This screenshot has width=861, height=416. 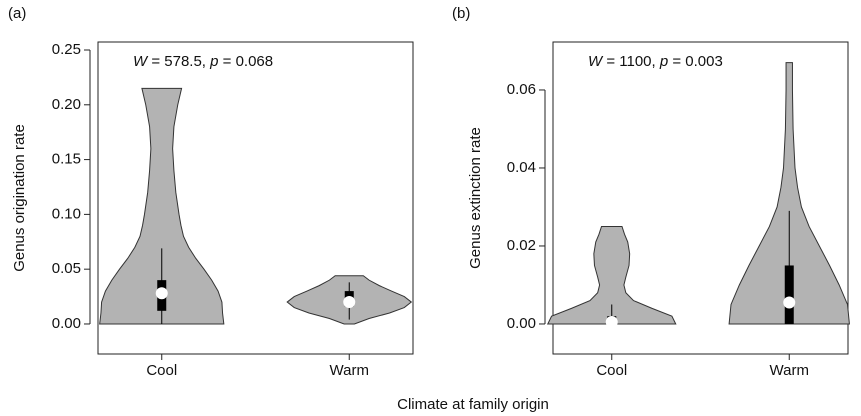 What do you see at coordinates (473, 404) in the screenshot?
I see `x-axis-label: Climate at family origin` at bounding box center [473, 404].